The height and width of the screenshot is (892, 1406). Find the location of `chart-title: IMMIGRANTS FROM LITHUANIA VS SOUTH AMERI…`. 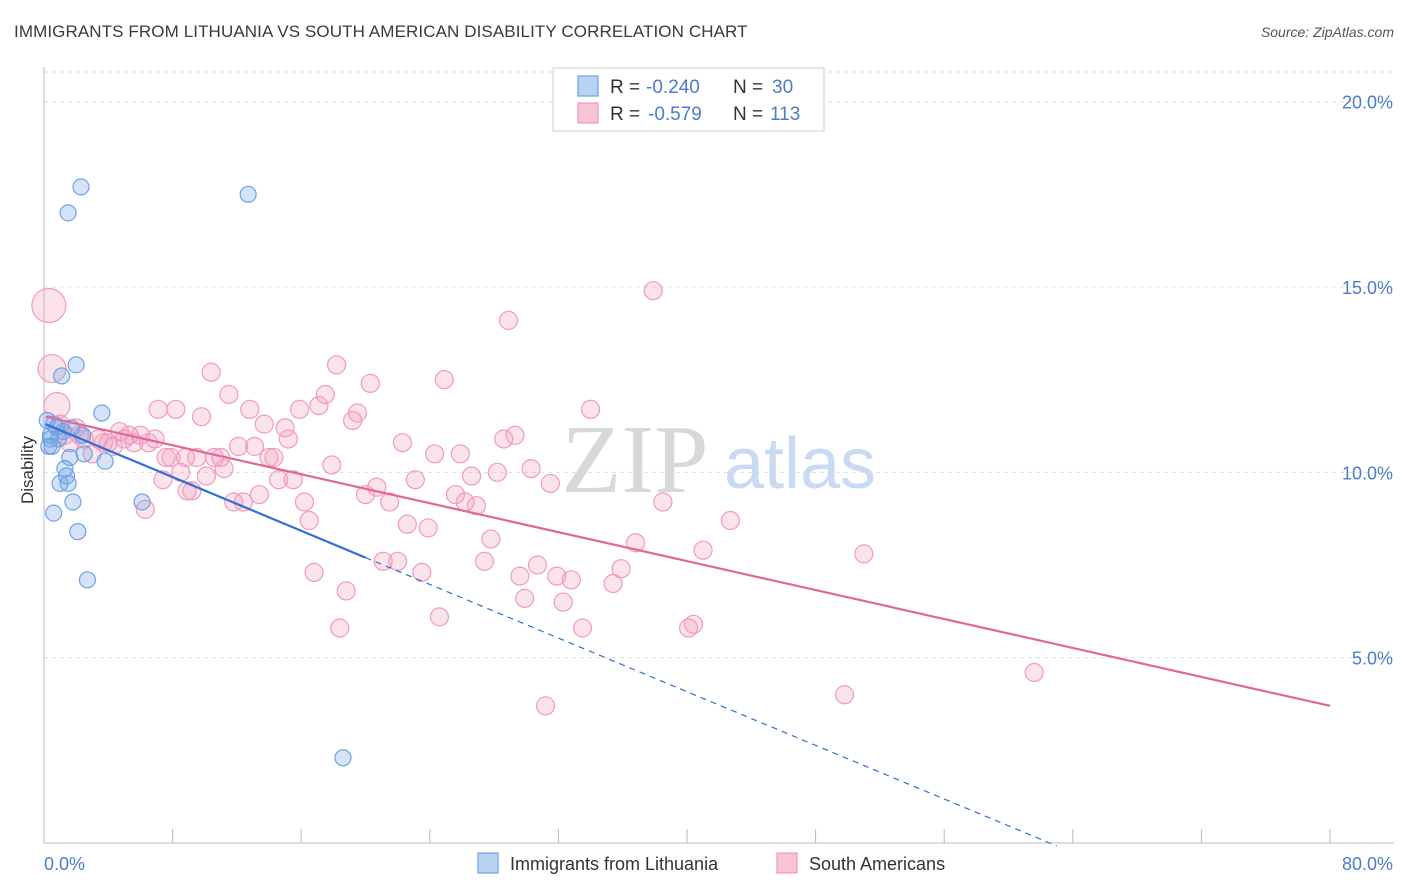

chart-title: IMMIGRANTS FROM LITHUANIA VS SOUTH AMERI… is located at coordinates (381, 31).